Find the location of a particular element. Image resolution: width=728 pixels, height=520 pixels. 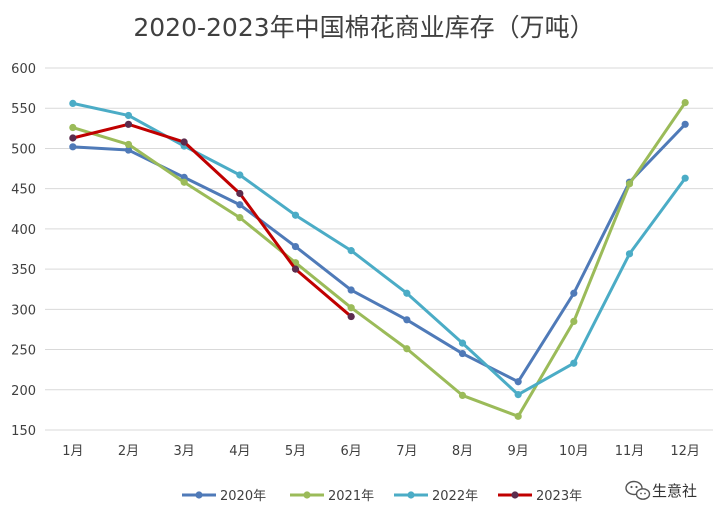

x-tick-label: 10月 is located at coordinates (574, 451).